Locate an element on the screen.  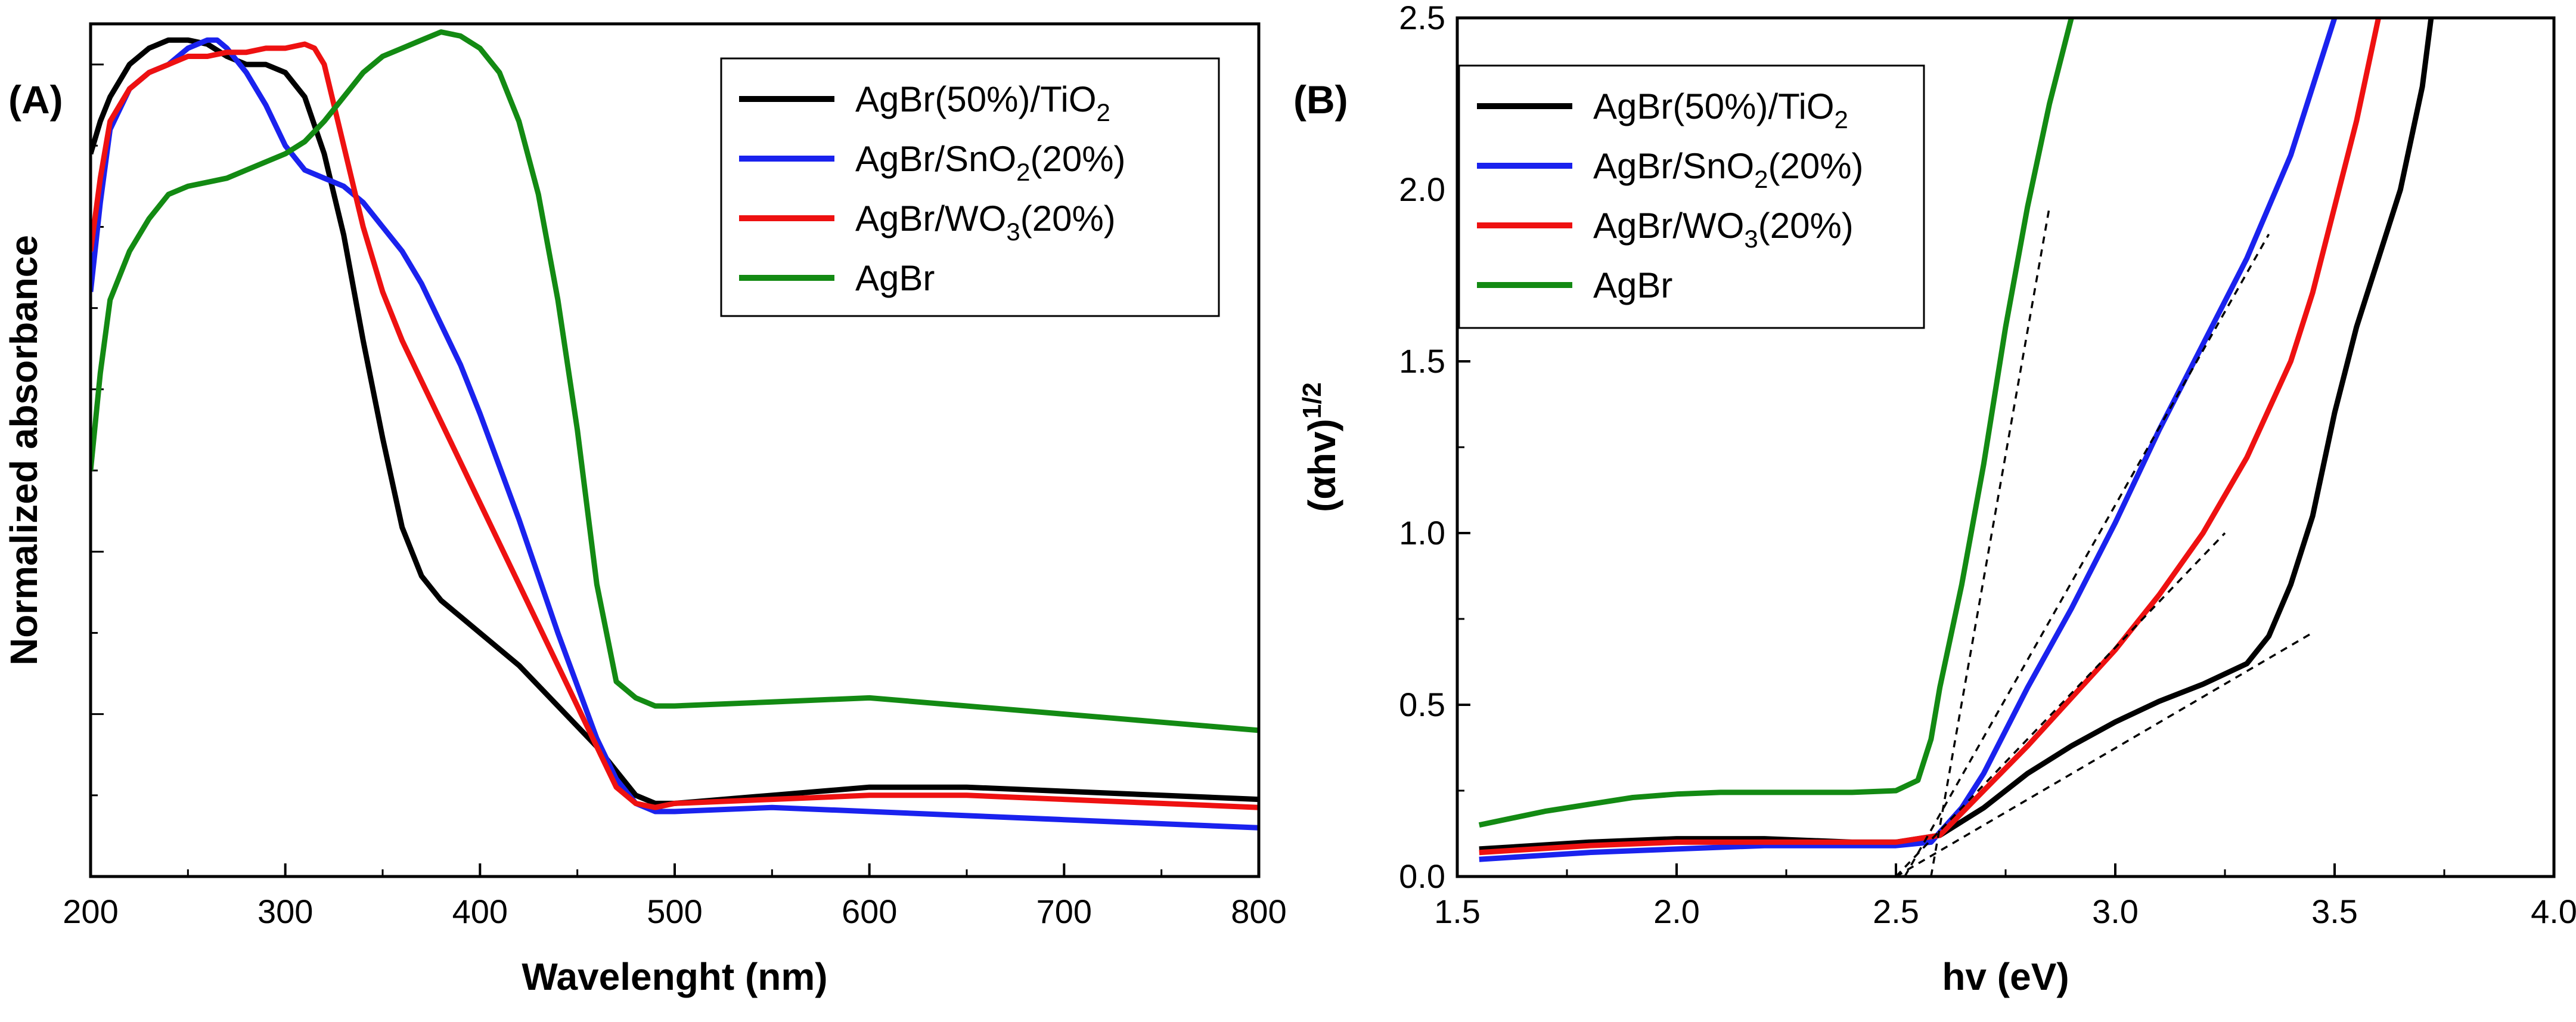
x-tick-label: 700 is located at coordinates (1064, 912).